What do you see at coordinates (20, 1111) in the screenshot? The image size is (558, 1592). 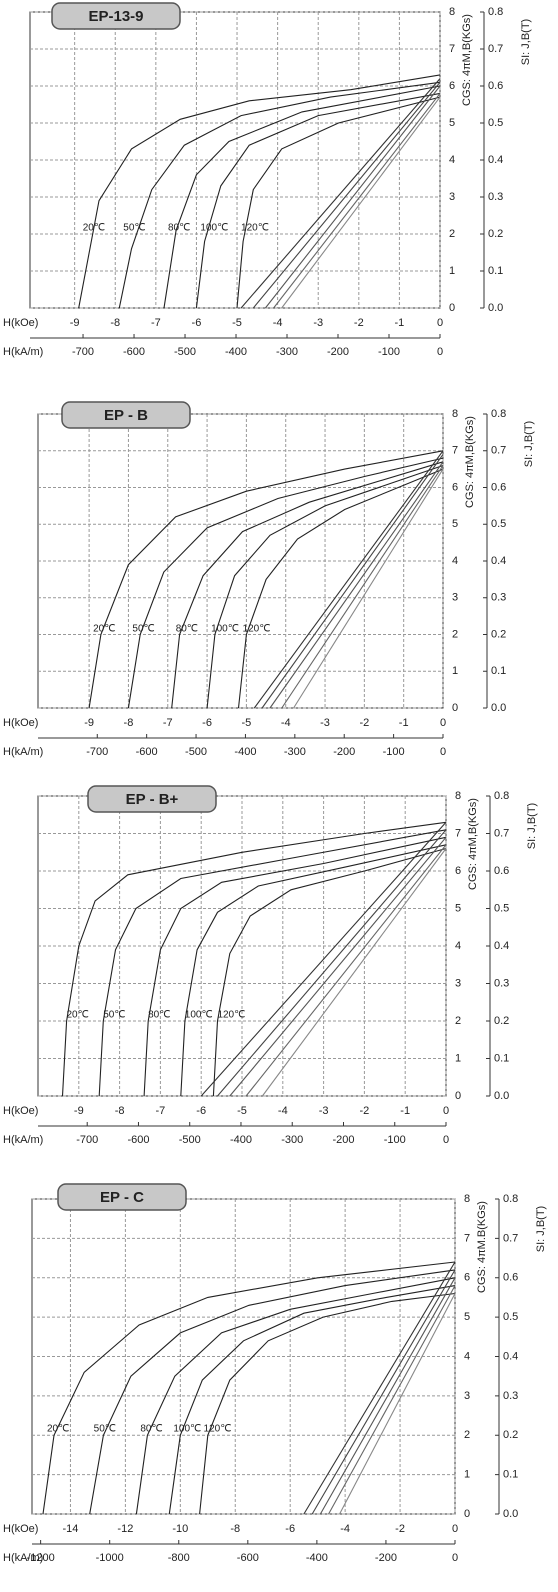 I see `x-axis-label: H(kOe)` at bounding box center [20, 1111].